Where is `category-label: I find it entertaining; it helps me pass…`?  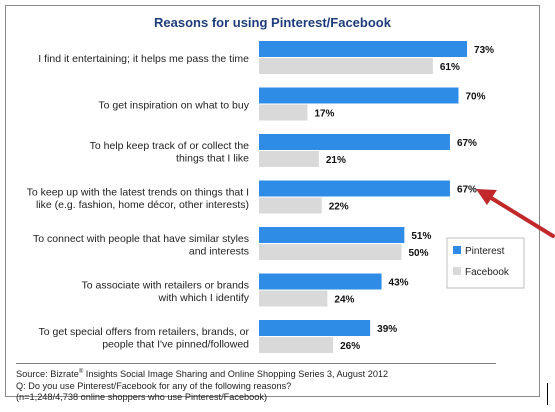 category-label: I find it entertaining; it helps me pass… is located at coordinates (143, 59).